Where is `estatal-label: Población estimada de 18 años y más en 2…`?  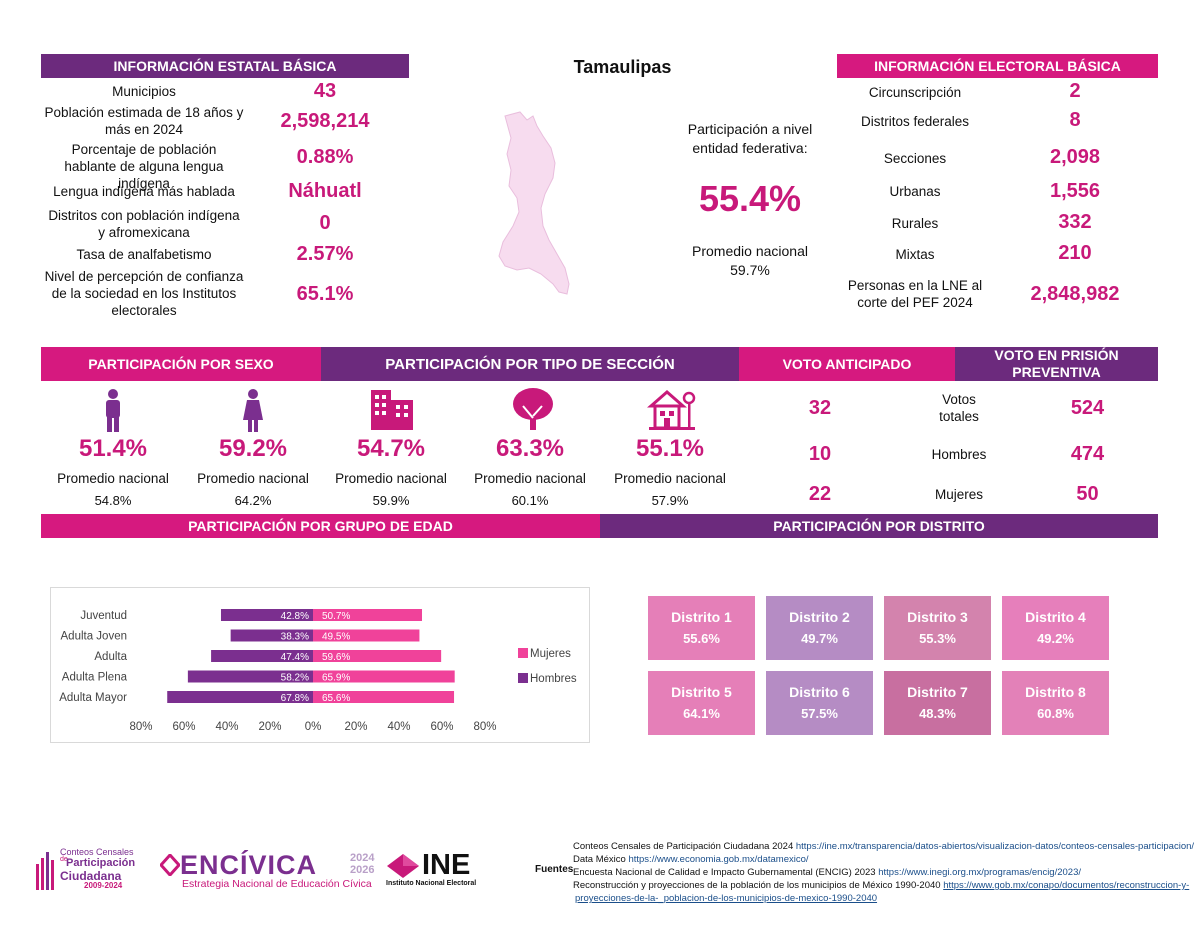 estatal-label: Población estimada de 18 años y más en 2… is located at coordinates (144, 121).